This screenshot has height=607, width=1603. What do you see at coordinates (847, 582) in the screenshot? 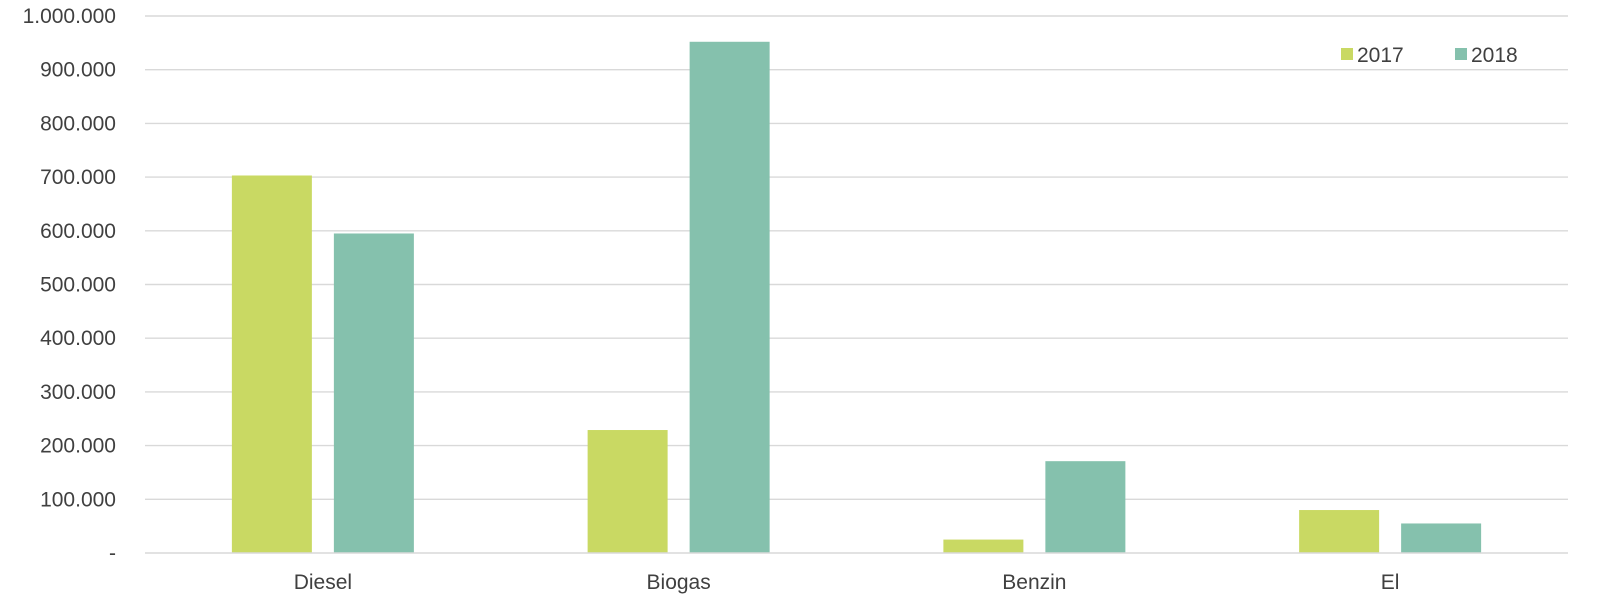
I see `x-axis-category-labels: Diesel Biogas Benzin El` at bounding box center [847, 582].